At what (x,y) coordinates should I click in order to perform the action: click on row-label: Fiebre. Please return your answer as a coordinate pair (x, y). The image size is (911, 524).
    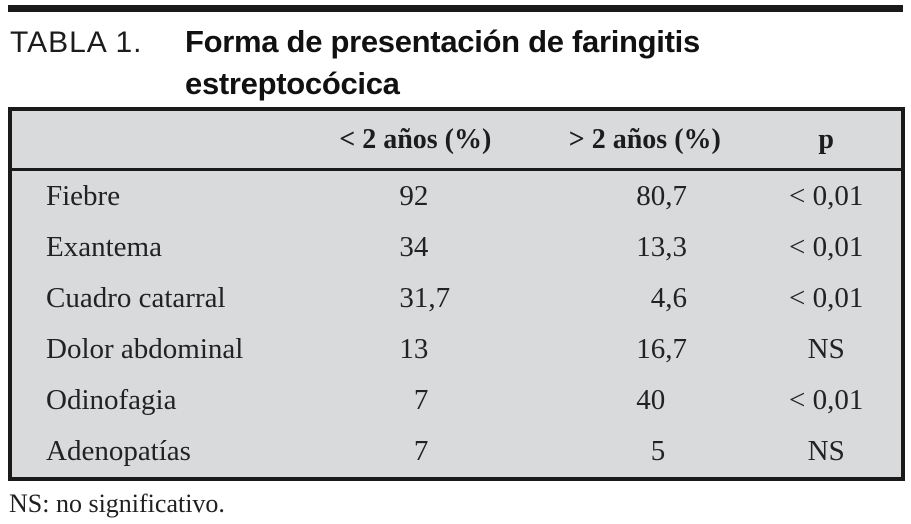
    Looking at the image, I should click on (83, 196).